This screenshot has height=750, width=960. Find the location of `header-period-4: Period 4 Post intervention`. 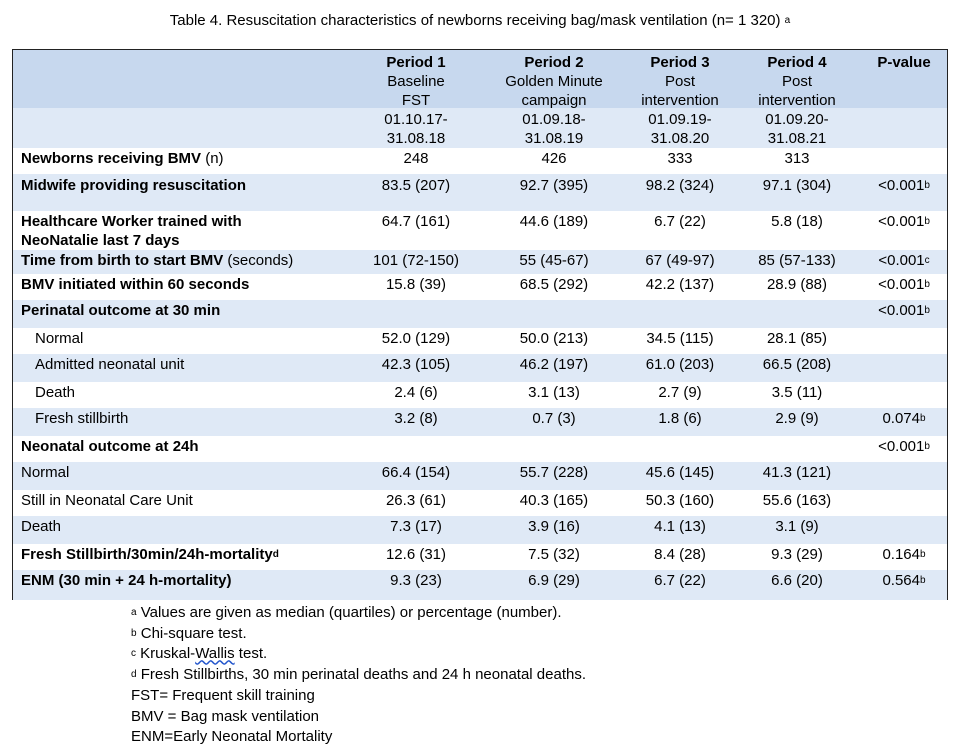

header-period-4: Period 4 Post intervention is located at coordinates (797, 81).